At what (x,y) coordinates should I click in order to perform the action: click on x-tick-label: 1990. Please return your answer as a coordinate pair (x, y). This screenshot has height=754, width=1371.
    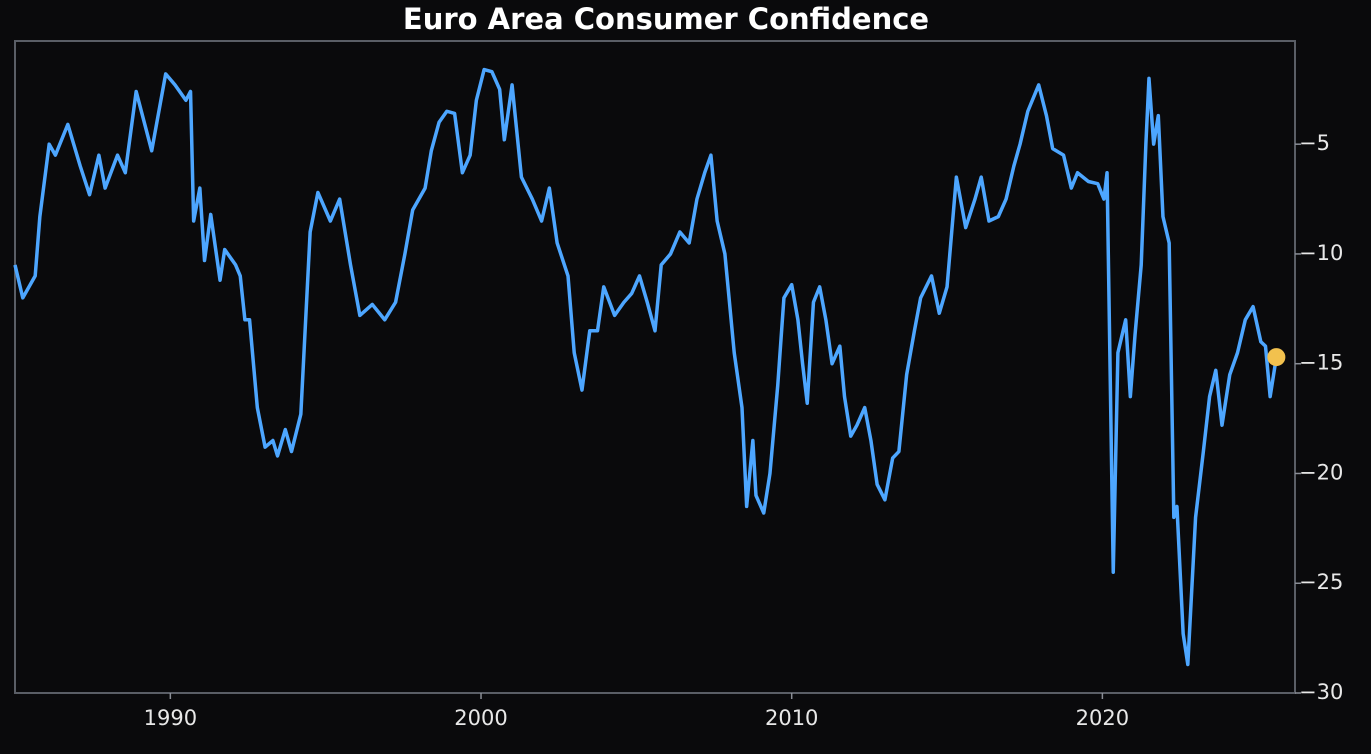
    Looking at the image, I should click on (170, 718).